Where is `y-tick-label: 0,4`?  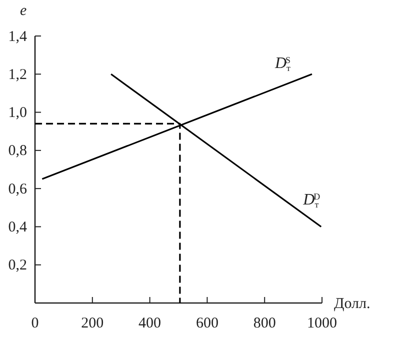
y-tick-label: 0,4 is located at coordinates (18, 228).